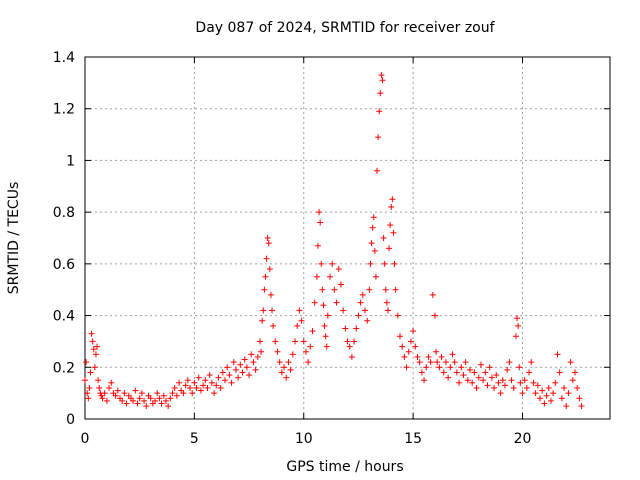  I want to click on x-tick-labels: 0 5 10 15 20, so click(306, 439).